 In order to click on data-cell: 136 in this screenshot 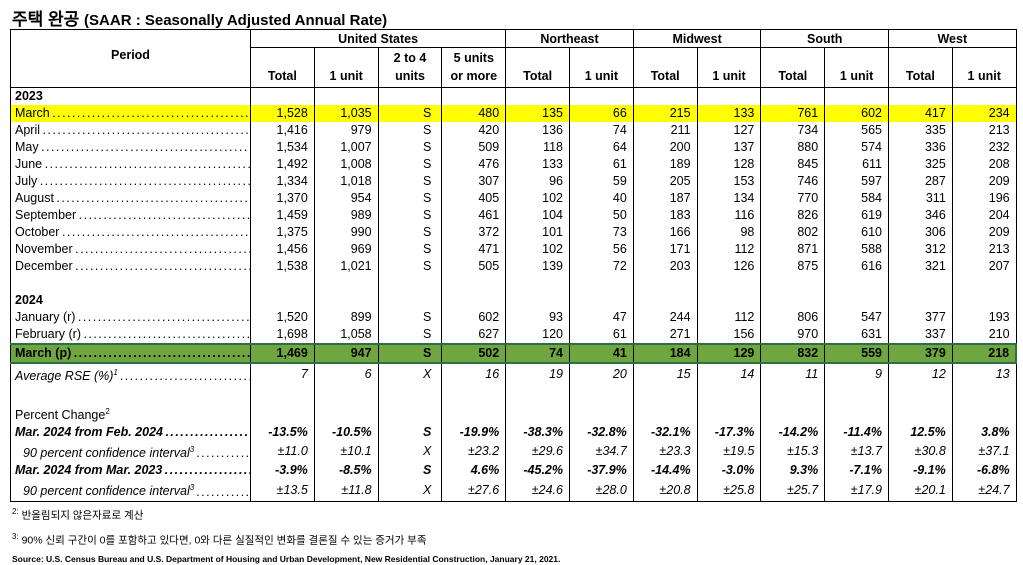, I will do `click(537, 130)`.